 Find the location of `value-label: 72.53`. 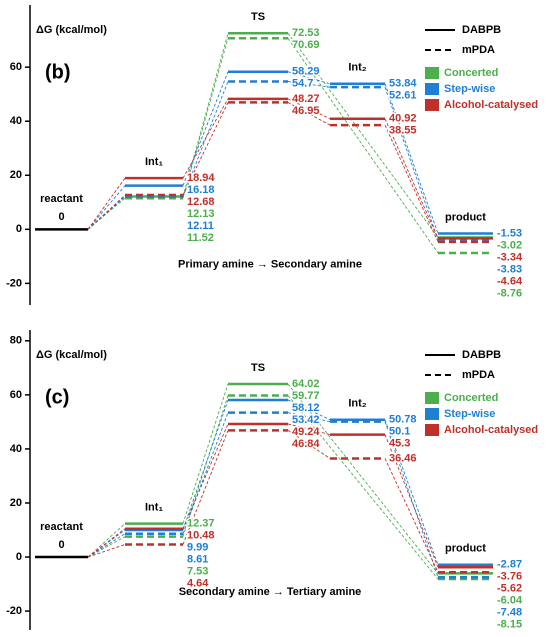

value-label: 72.53 is located at coordinates (306, 33).